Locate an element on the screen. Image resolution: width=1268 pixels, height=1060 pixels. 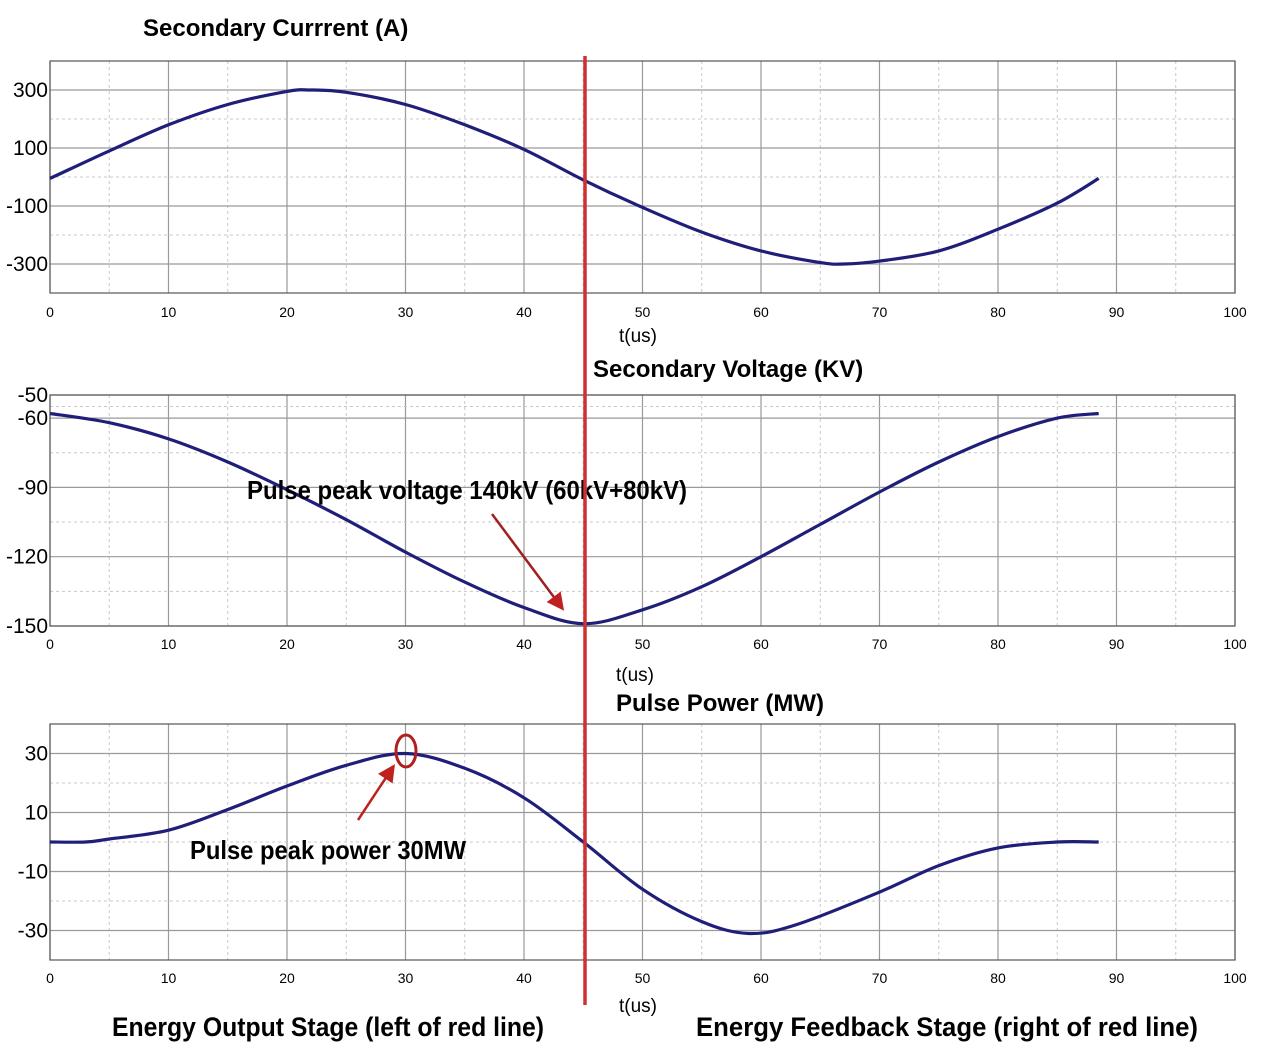
current-title: Secondary Currrent (A) is located at coordinates (275, 28).